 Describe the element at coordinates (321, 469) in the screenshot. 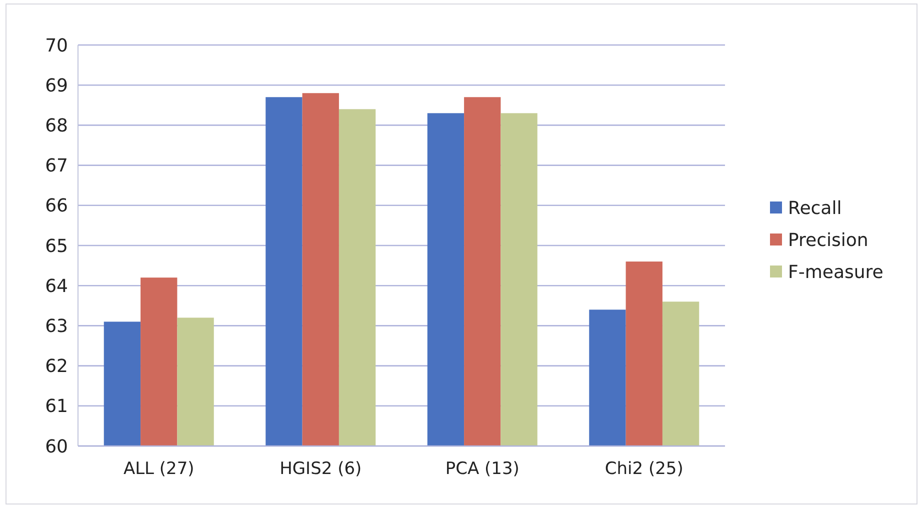

I see `x-tick-label: HGIS2 (6)` at that location.